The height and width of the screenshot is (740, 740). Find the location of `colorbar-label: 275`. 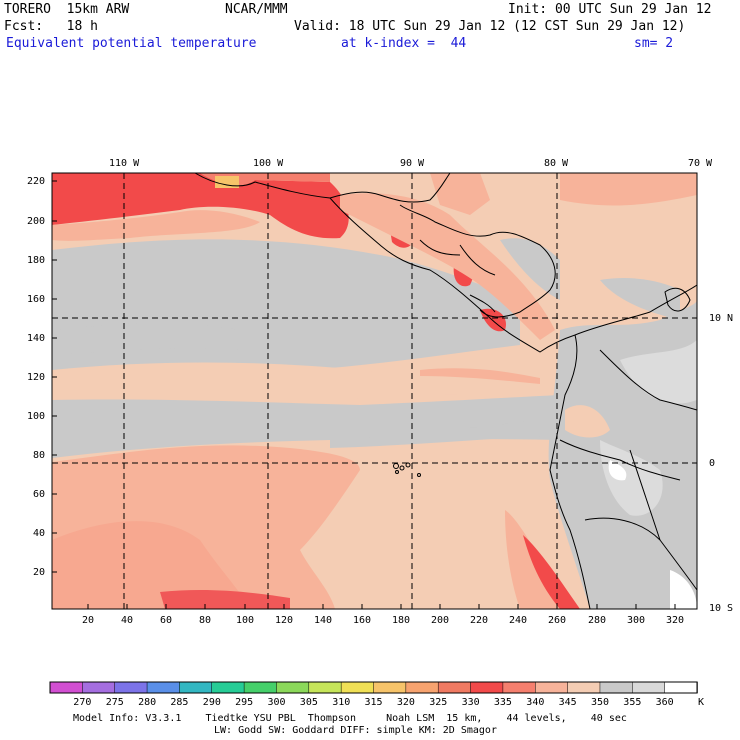

colorbar-label: 275 is located at coordinates (114, 702).